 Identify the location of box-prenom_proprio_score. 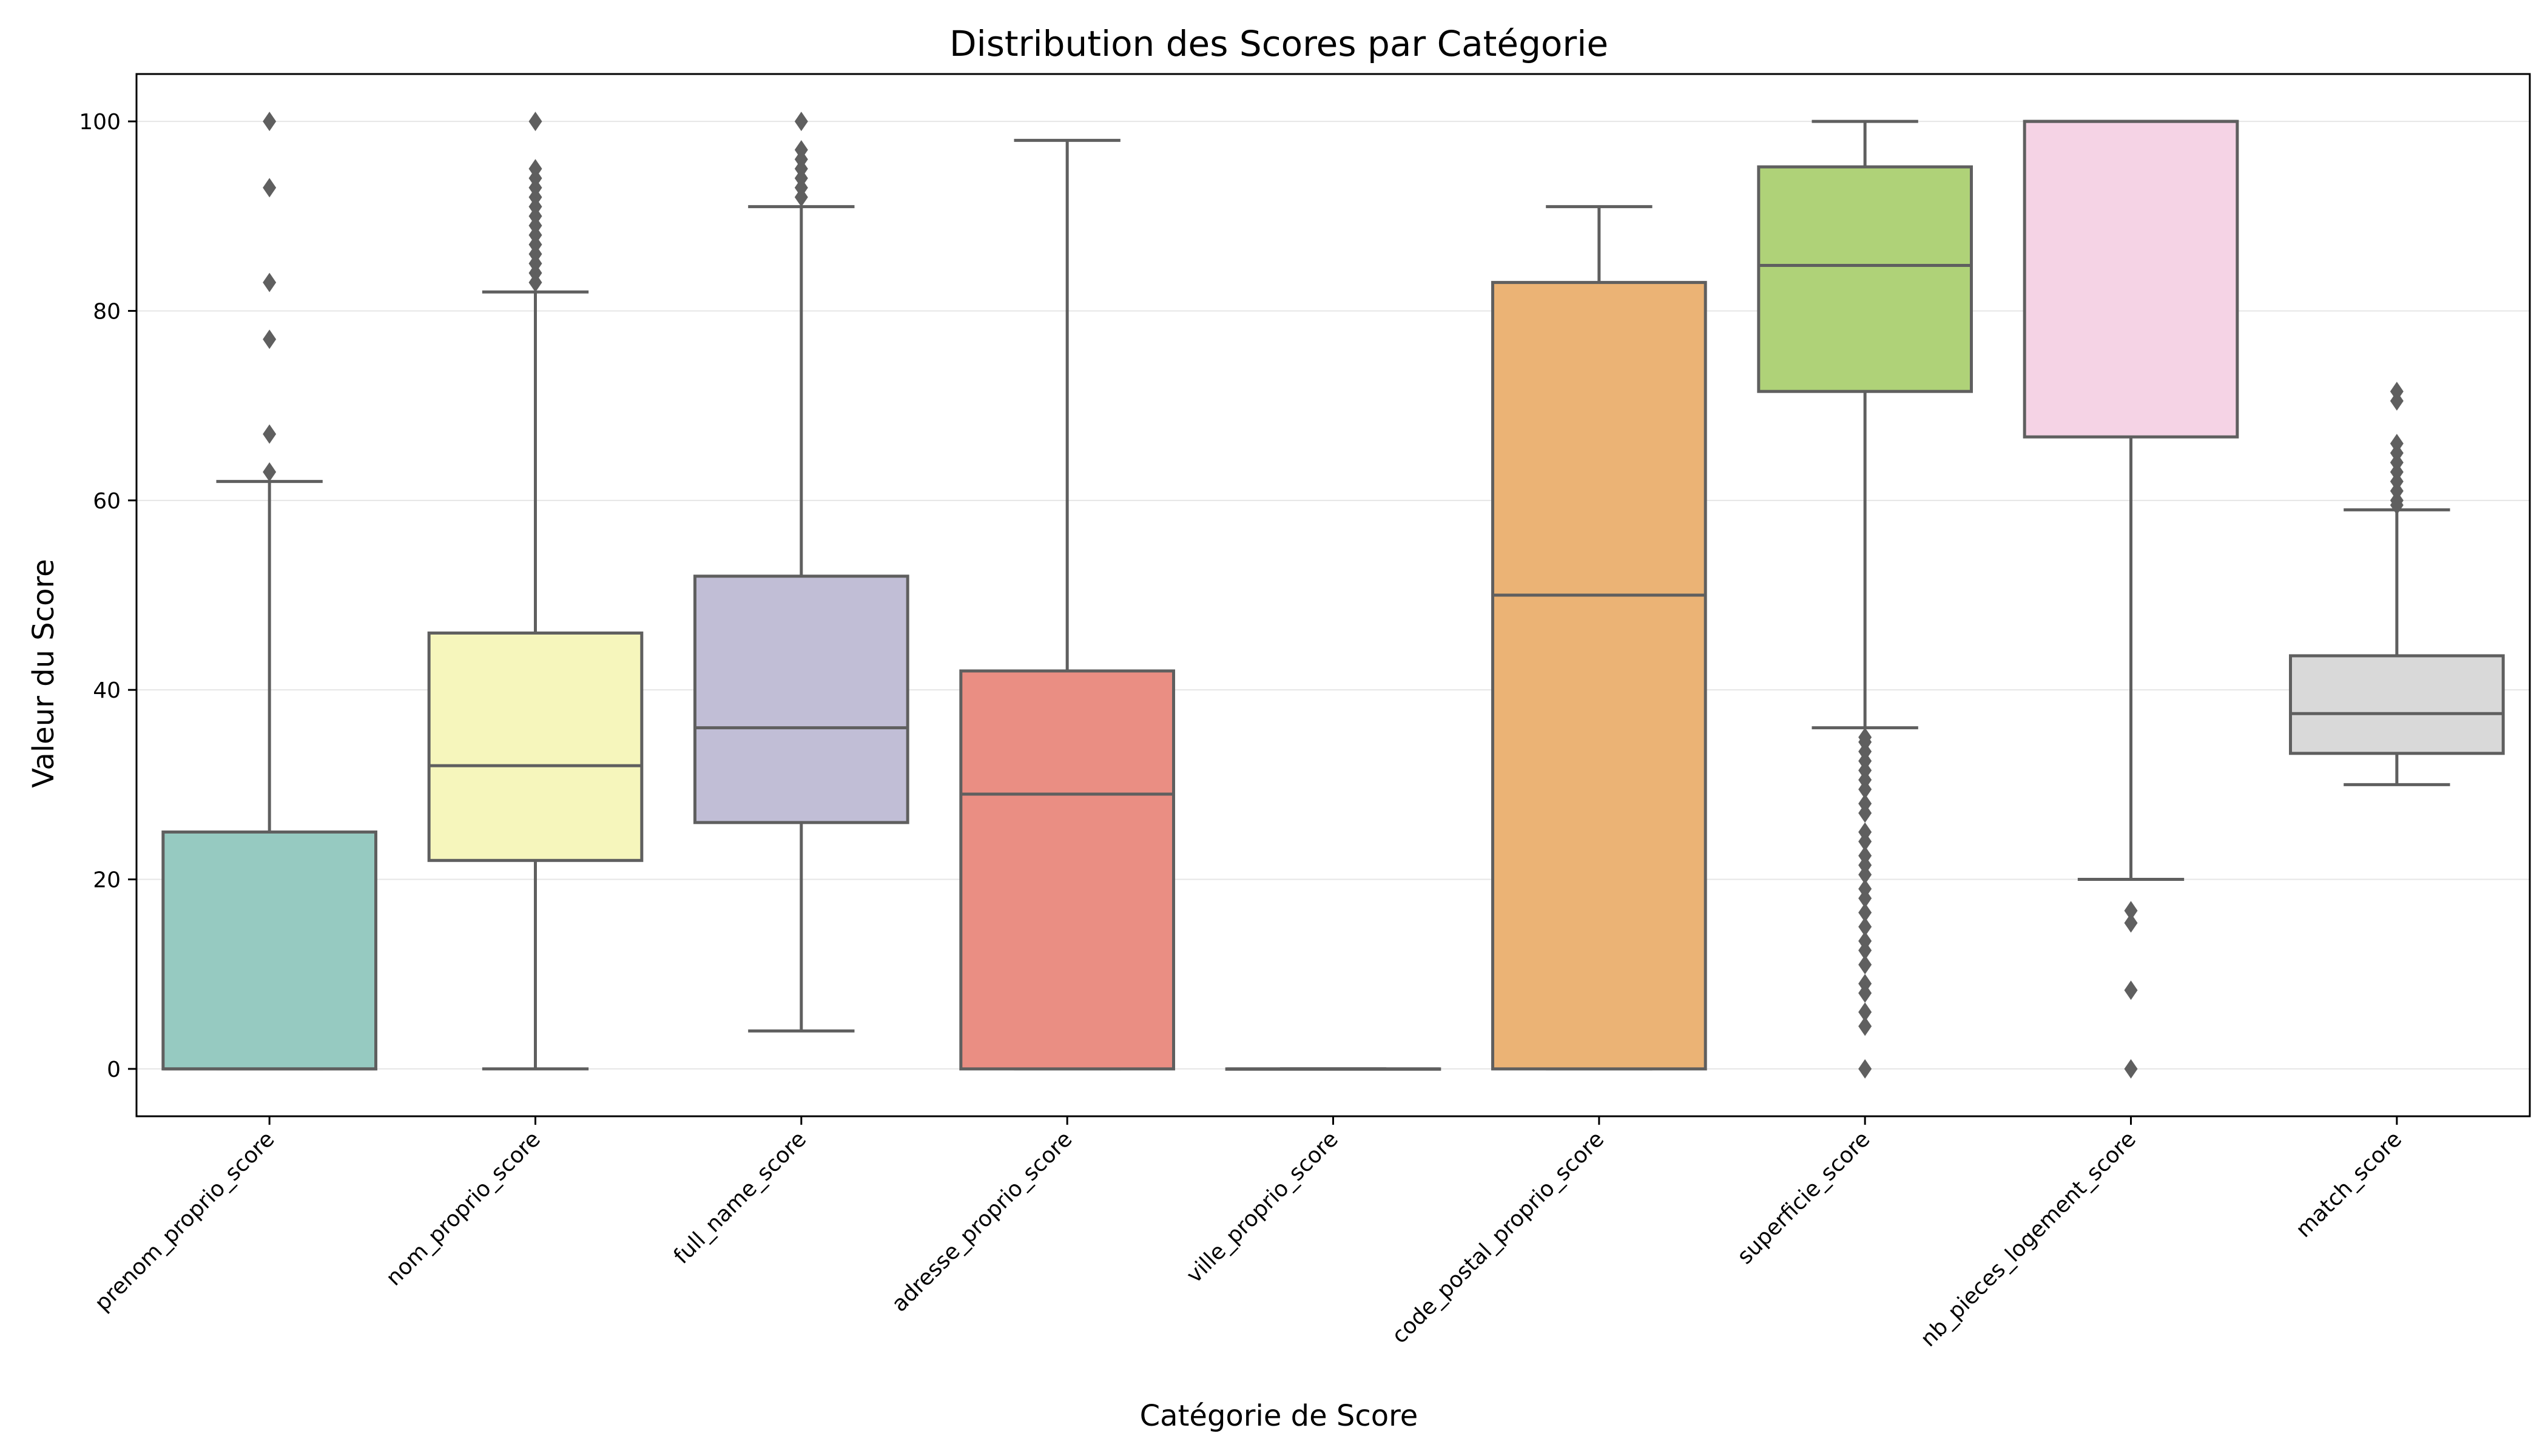
(269, 591).